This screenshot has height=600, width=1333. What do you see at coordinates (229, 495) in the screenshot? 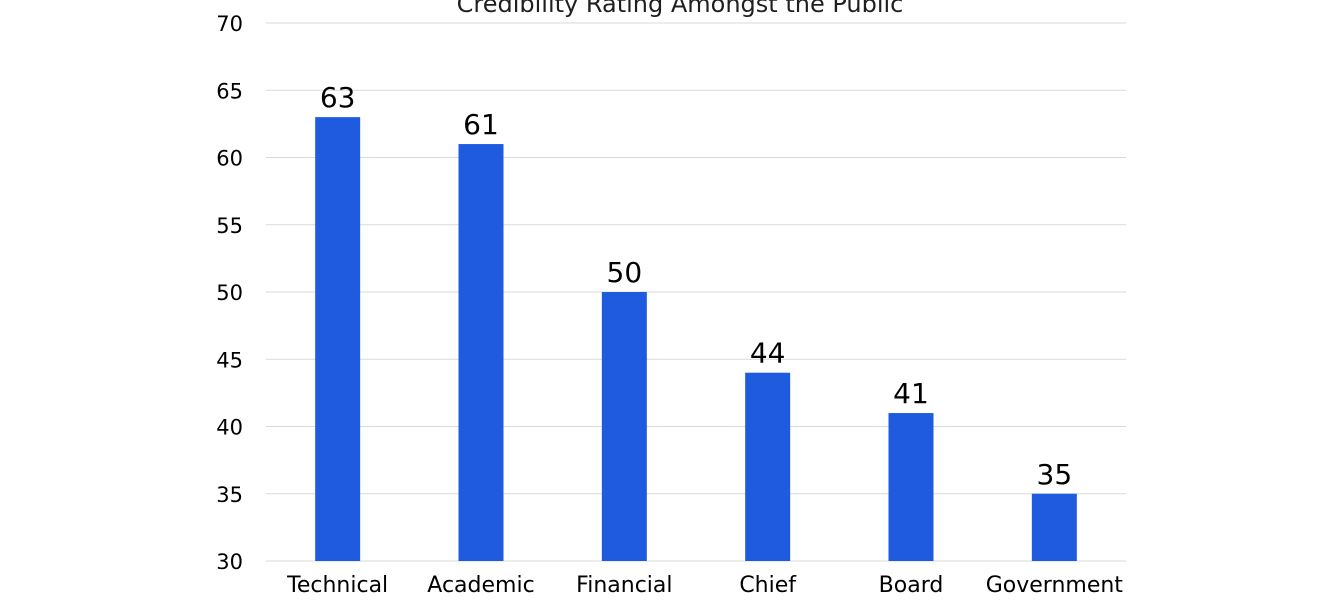
I see `y-tick-label: 35` at bounding box center [229, 495].